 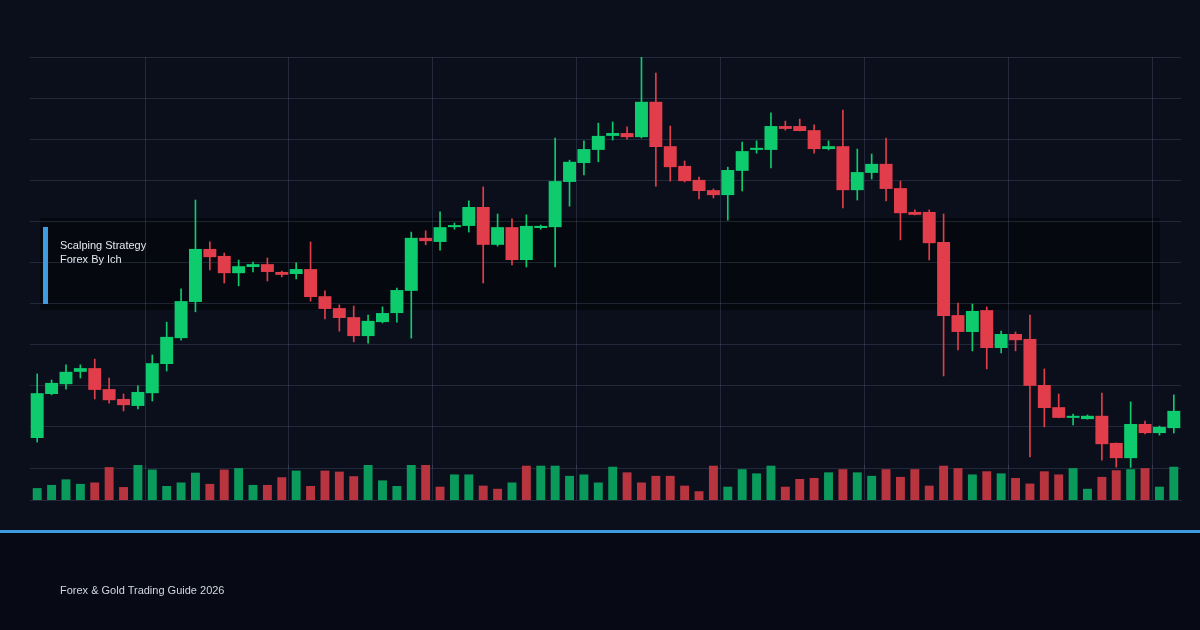 I want to click on text: Forex & Gold Trading Guide 2026, so click(x=142, y=590).